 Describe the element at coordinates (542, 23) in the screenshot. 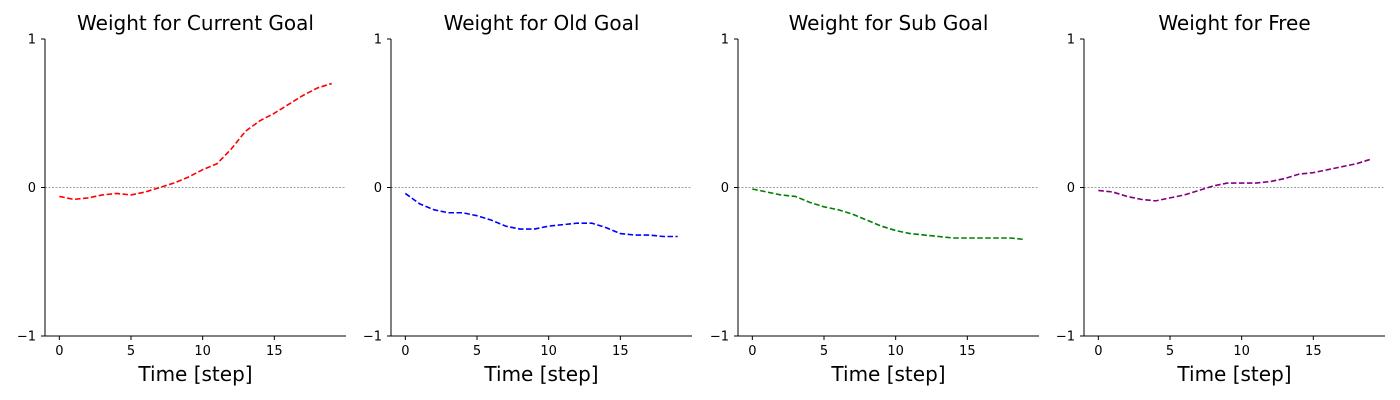

I see `chart-title: Weight for Old Goal` at that location.